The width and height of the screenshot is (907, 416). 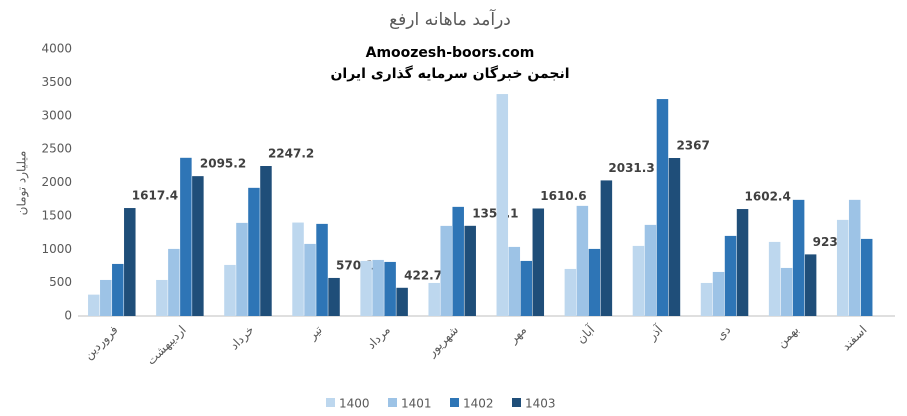 I want to click on legend-label: 1403, so click(x=540, y=404).